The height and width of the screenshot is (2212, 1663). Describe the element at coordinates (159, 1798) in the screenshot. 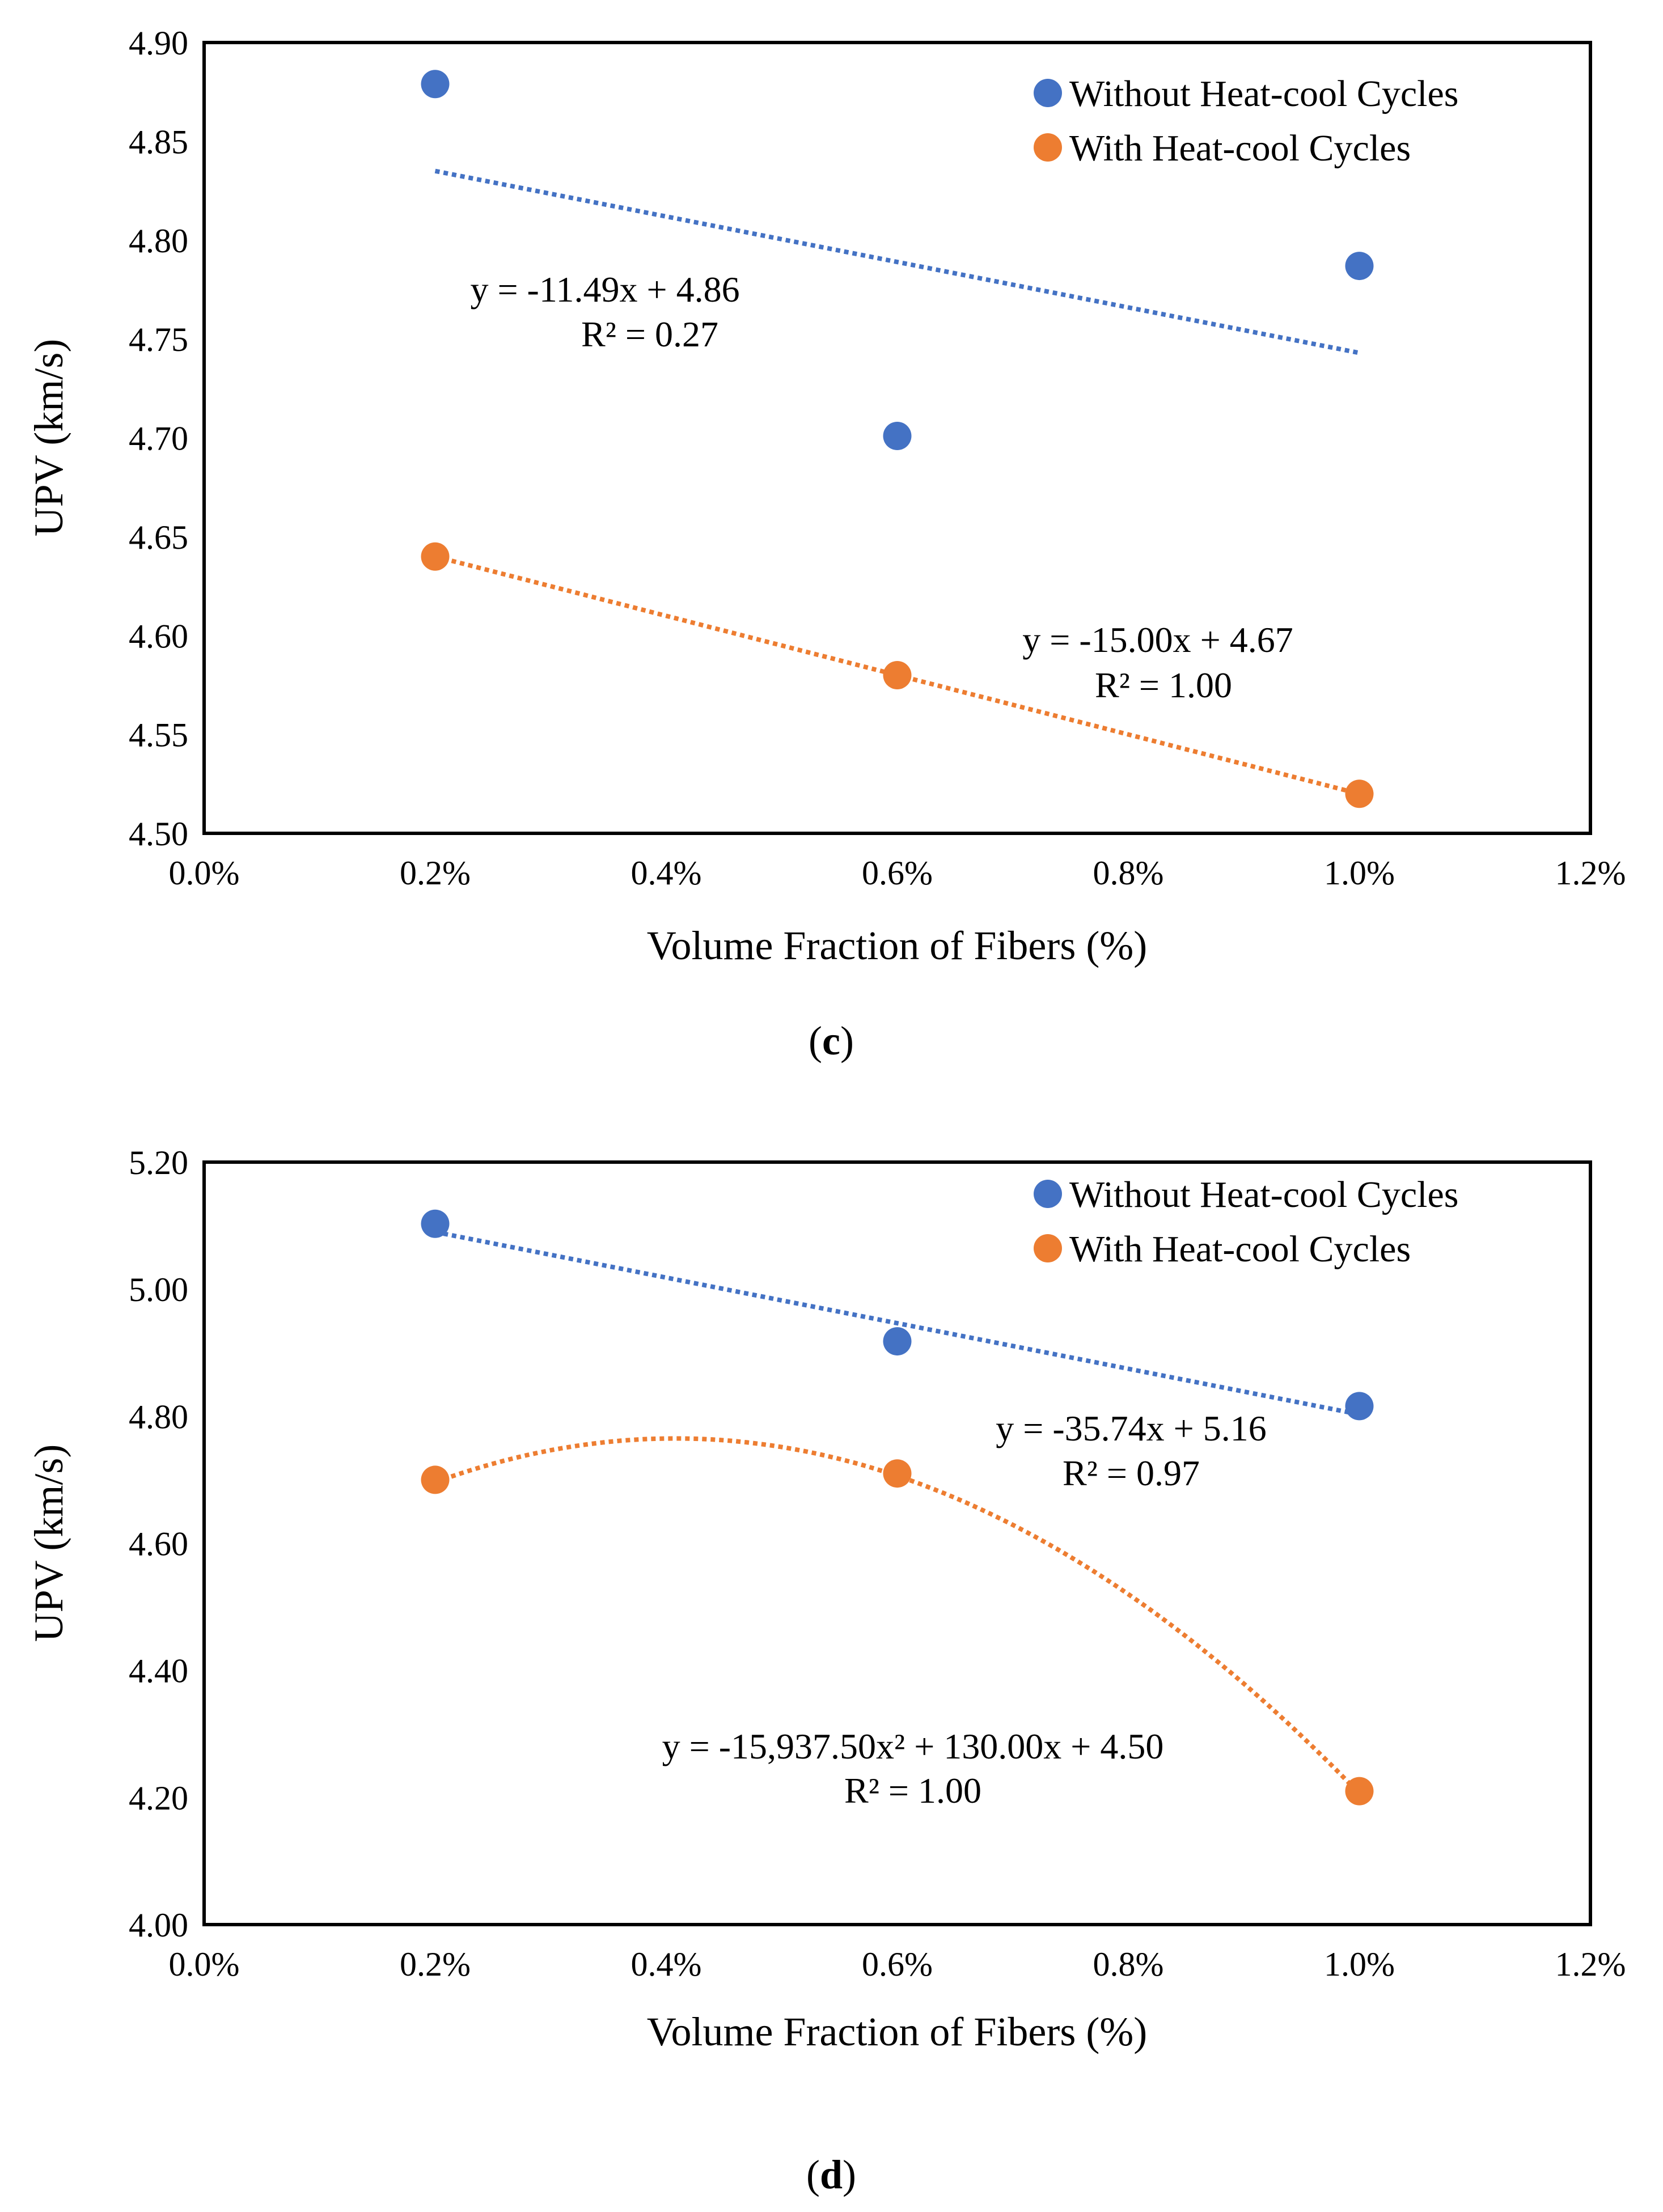

I see `y-tick-label: 4.20` at that location.